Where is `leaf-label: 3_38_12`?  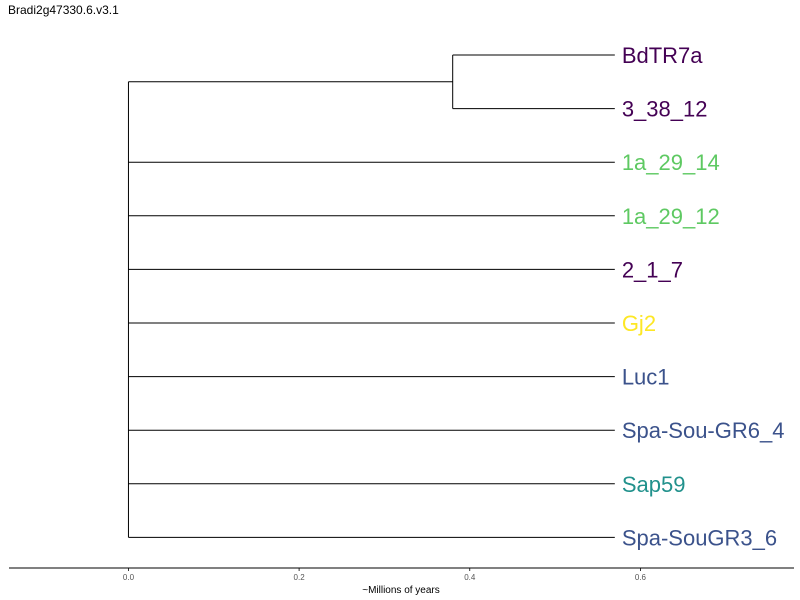 leaf-label: 3_38_12 is located at coordinates (665, 109).